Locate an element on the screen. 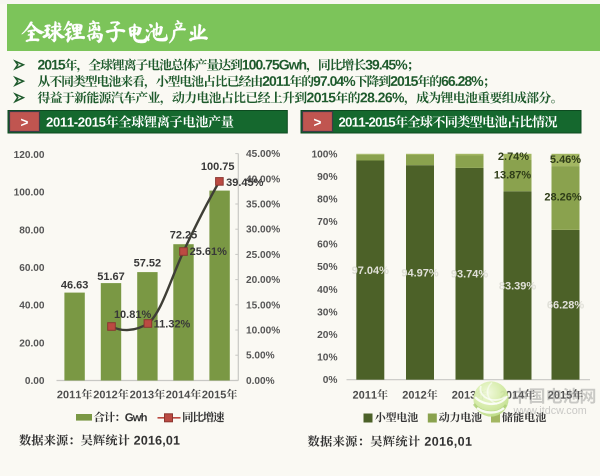  svg-text: 66.28% is located at coordinates (566, 306).